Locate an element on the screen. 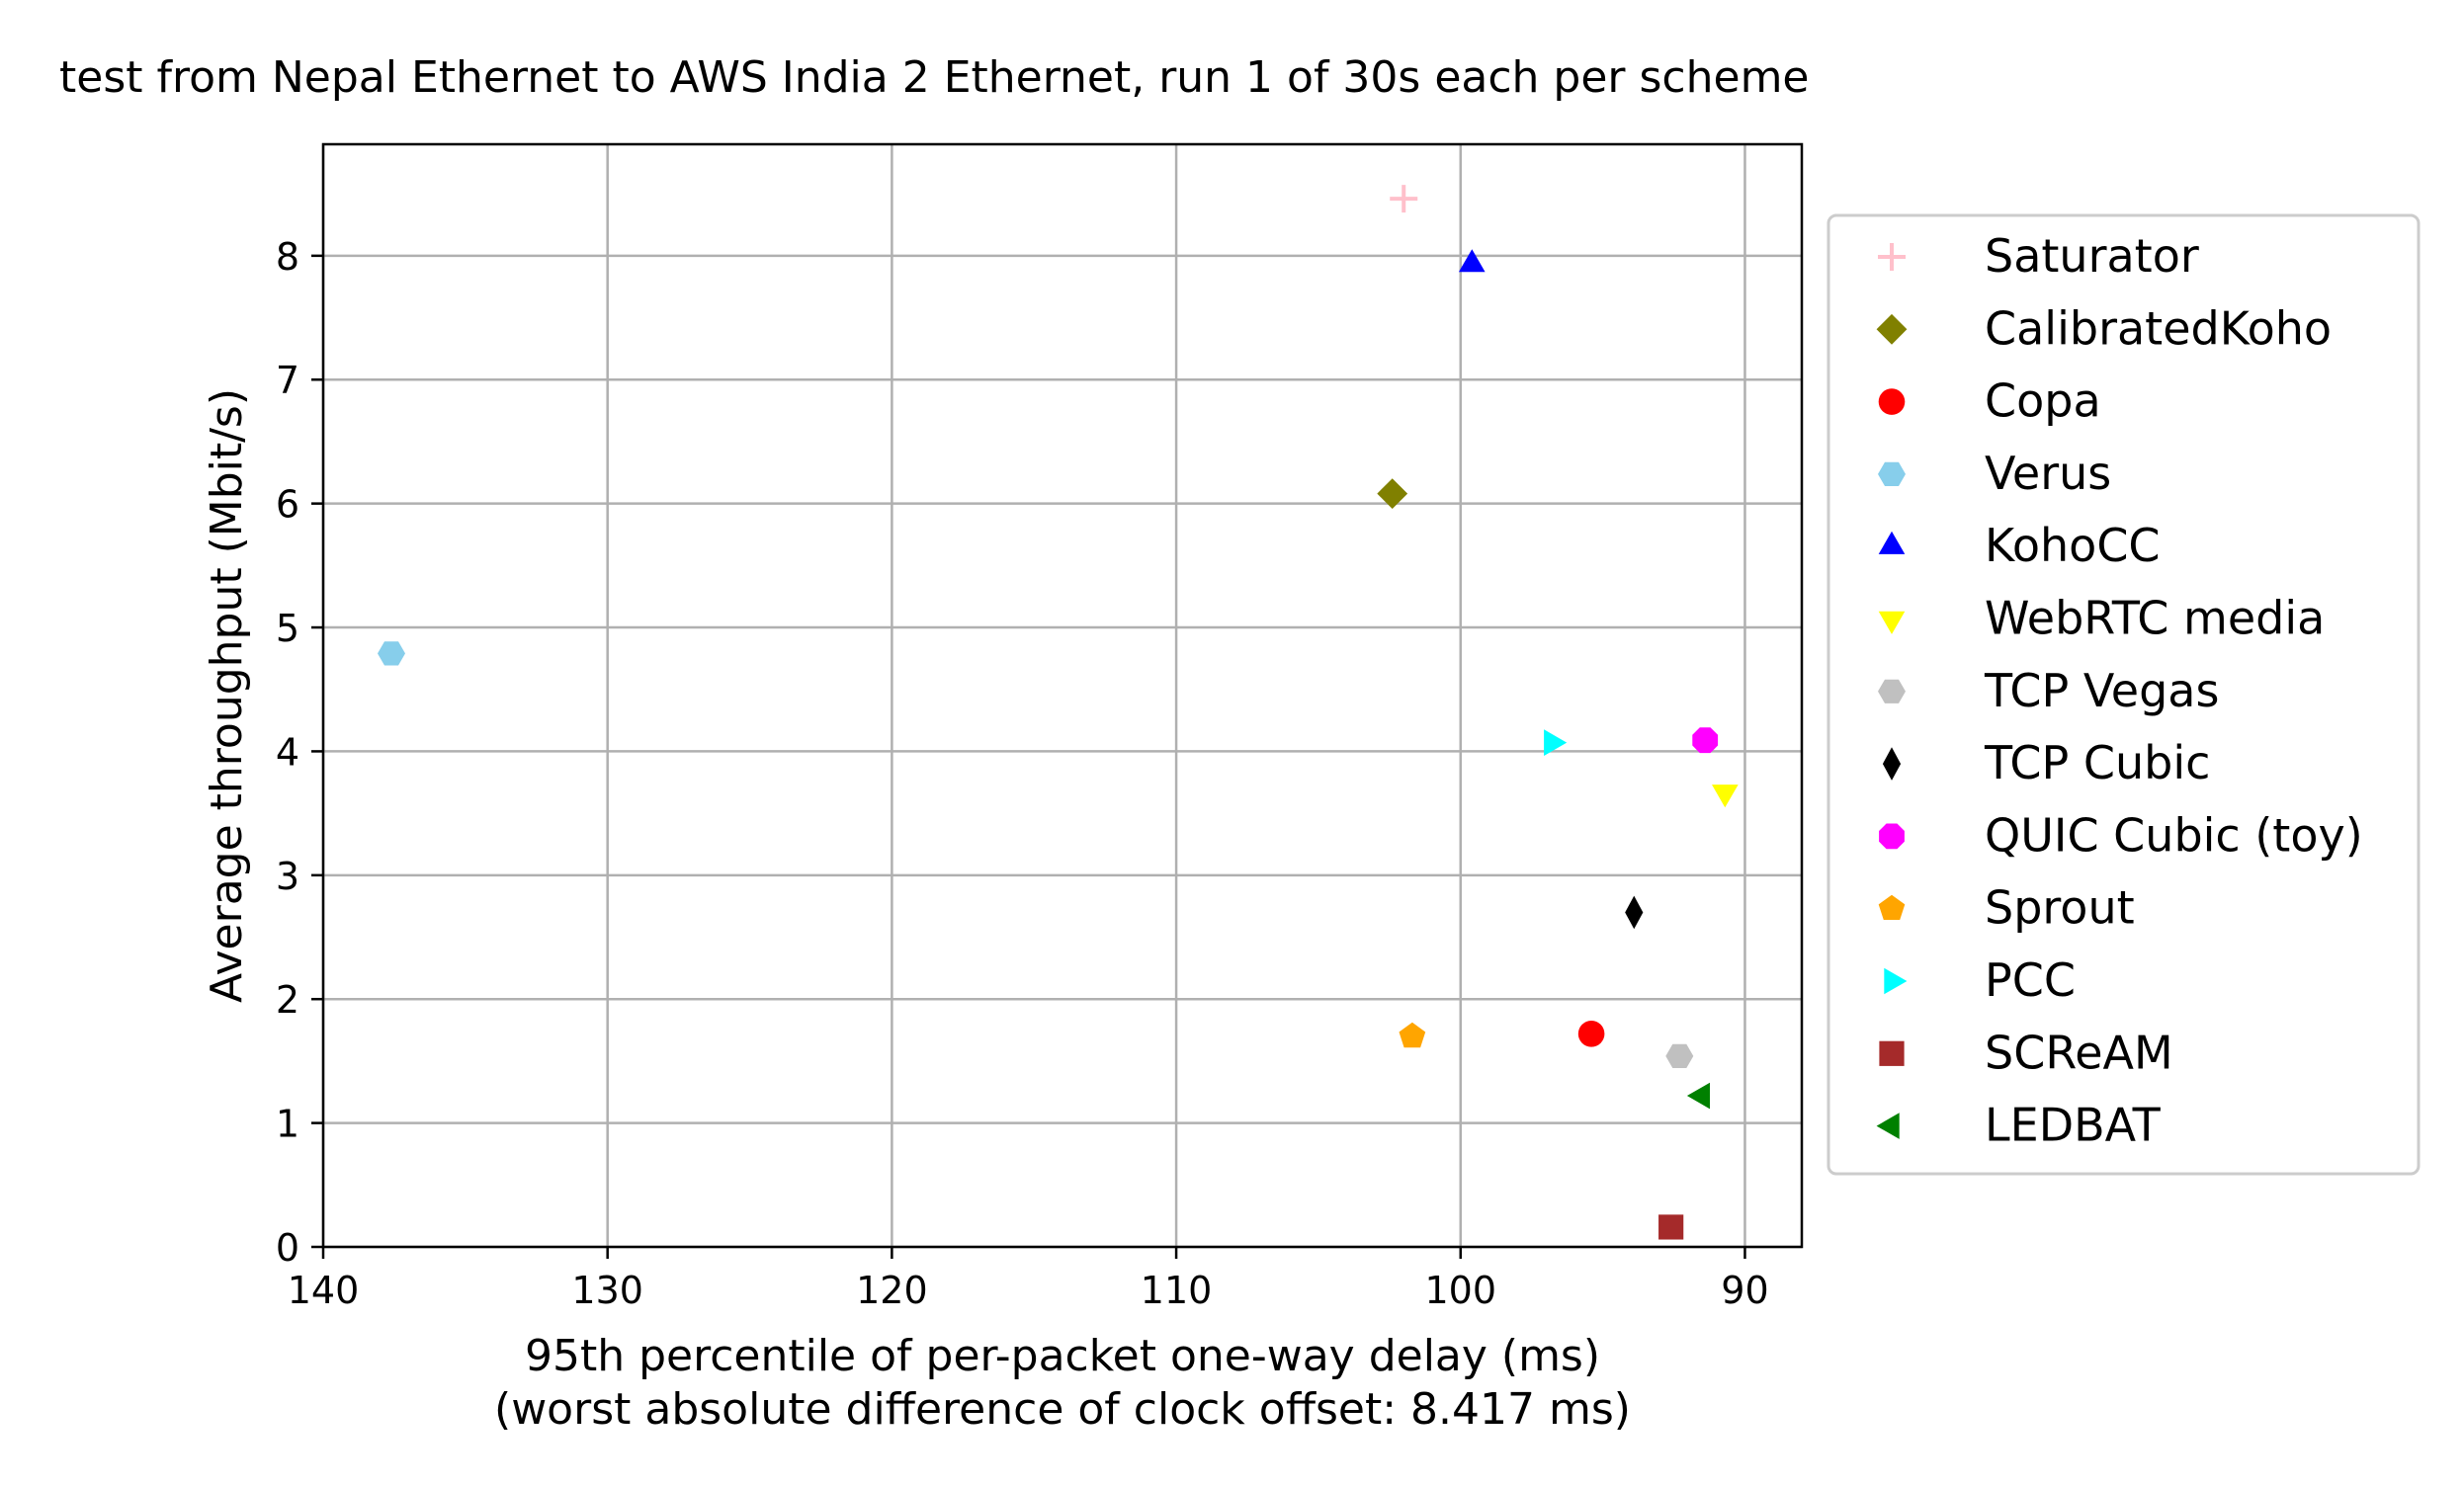 Image resolution: width=2464 pixels, height=1487 pixels. y-tick-label: 8 is located at coordinates (287, 257).